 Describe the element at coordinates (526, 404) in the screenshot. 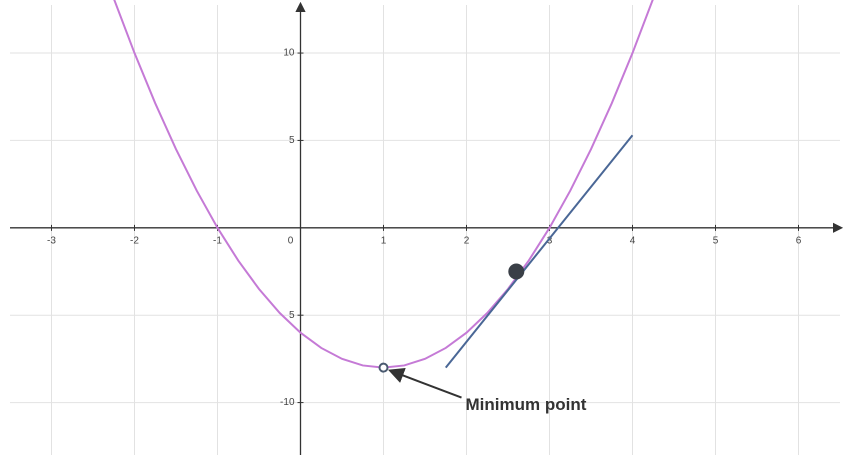

I see `annotation-text: Minimum point` at that location.